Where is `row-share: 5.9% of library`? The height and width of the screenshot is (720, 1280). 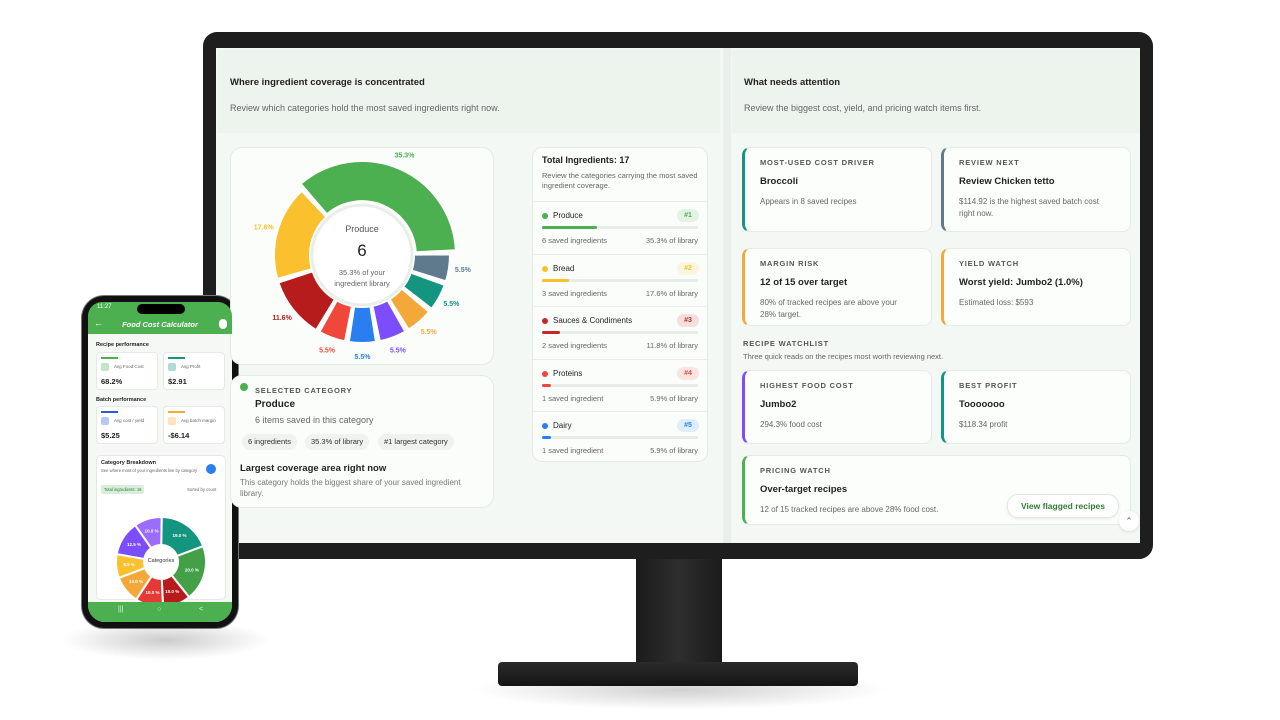
row-share: 5.9% of library is located at coordinates (674, 398).